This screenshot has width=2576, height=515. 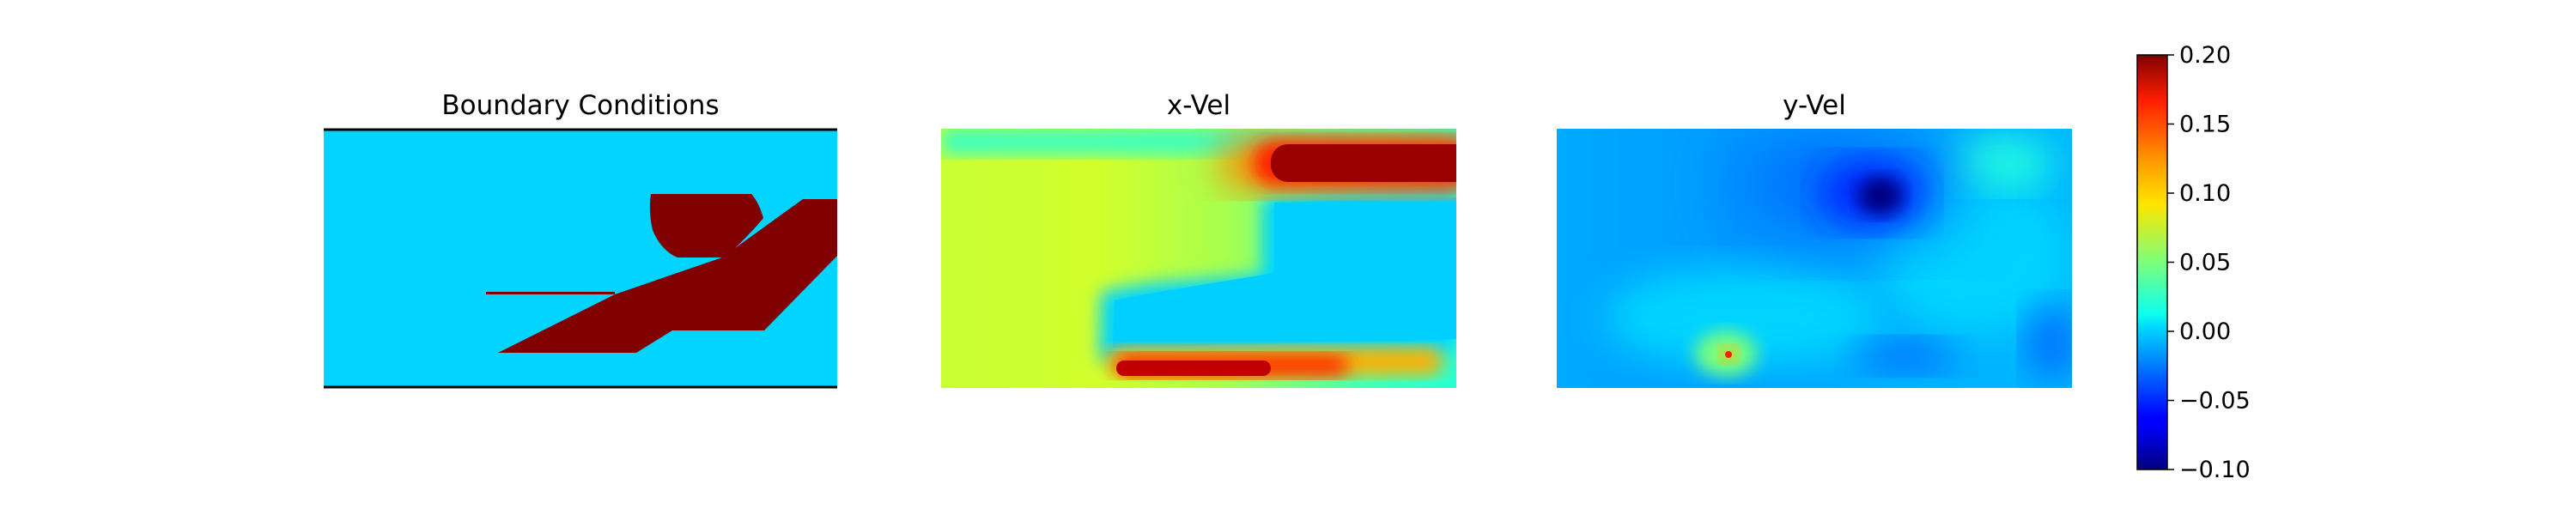 I want to click on colorbar-tick-label: 0.05, so click(x=2205, y=263).